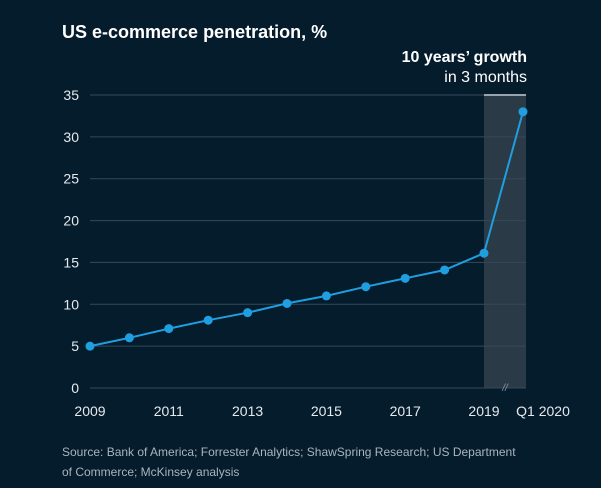  I want to click on x-axis-ticks: 2009 2011 2013 2015 2017 2019 Q1 2020, so click(322, 411).